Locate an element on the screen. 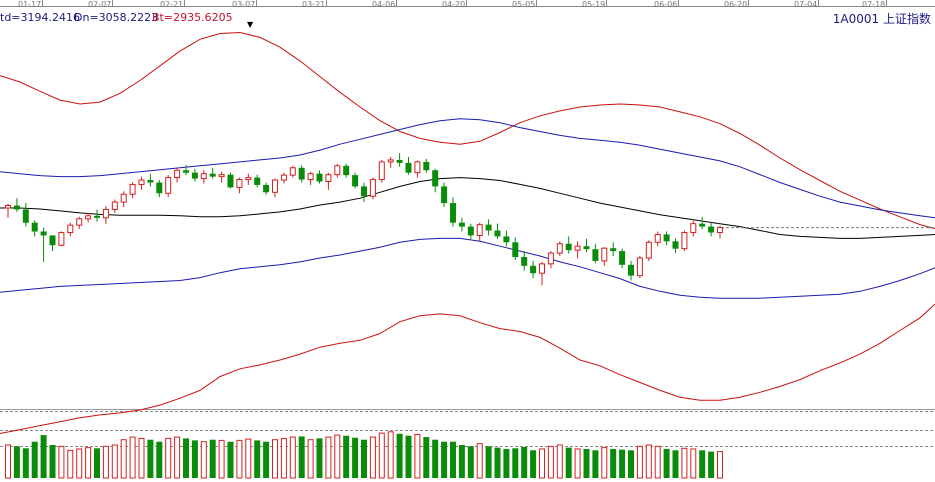 The width and height of the screenshot is (935, 482). triangle-down-icon: ▼ is located at coordinates (250, 24).